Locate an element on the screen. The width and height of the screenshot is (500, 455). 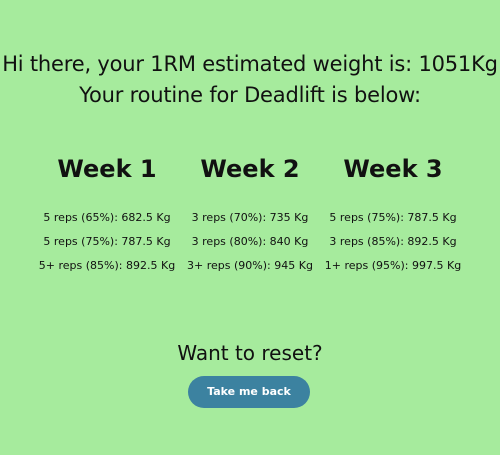
week-1-set-2: 5 reps (75%): 787.5 Kg is located at coordinates (107, 241).